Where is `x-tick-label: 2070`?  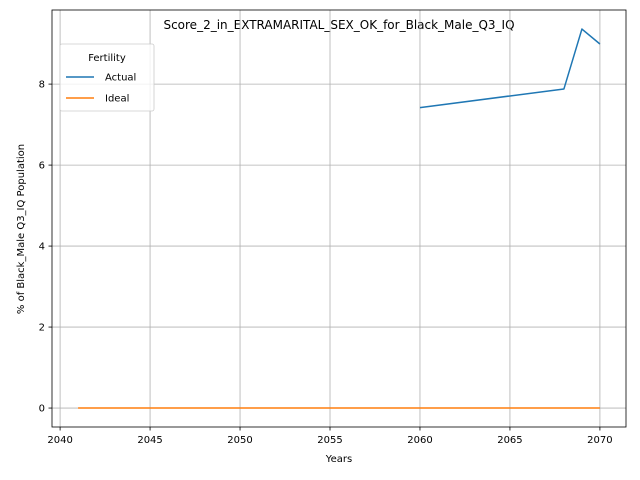
x-tick-label: 2070 is located at coordinates (599, 440).